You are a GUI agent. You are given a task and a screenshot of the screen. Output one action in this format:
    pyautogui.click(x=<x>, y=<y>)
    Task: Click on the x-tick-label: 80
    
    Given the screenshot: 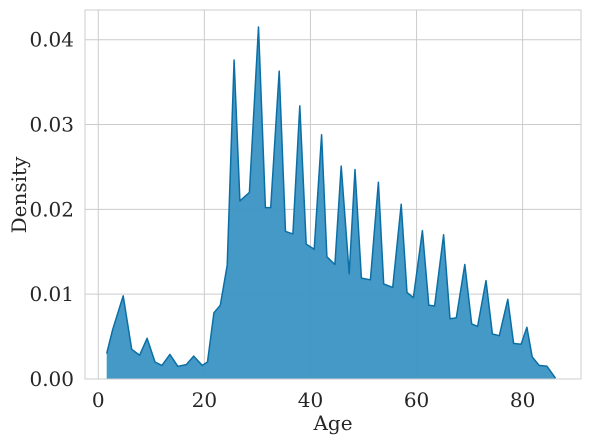 What is the action you would take?
    pyautogui.click(x=522, y=400)
    